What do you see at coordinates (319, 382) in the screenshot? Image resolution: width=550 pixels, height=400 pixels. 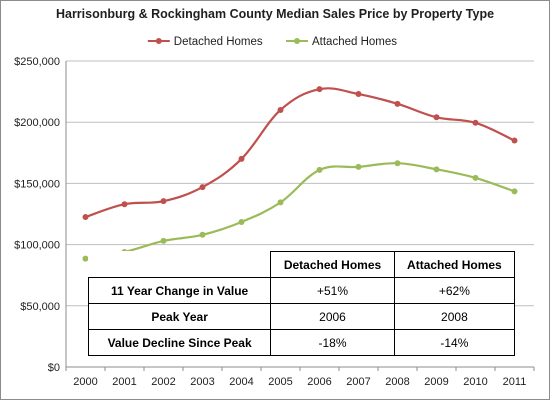 I see `x-tick-label: 2006` at bounding box center [319, 382].